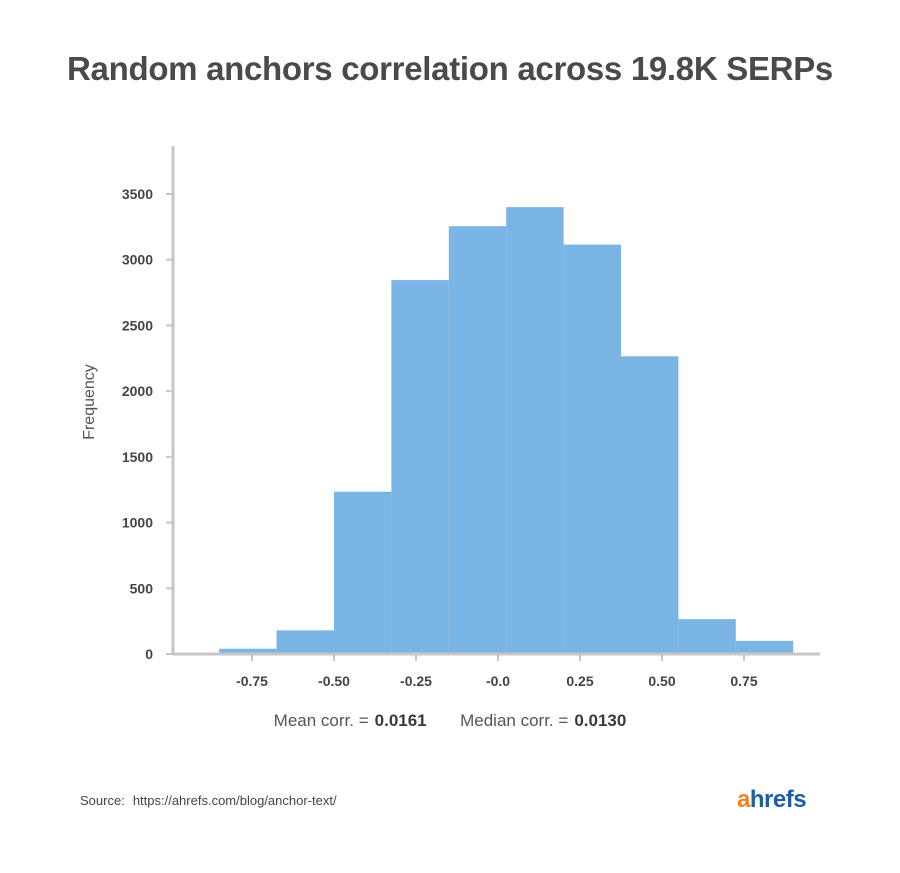  I want to click on y-tick-label: 500, so click(142, 588).